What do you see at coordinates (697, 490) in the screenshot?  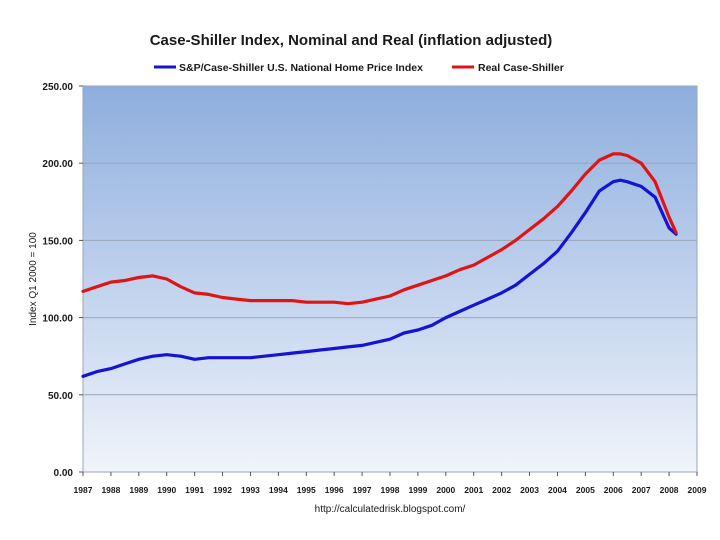 I see `x-tick-label: 2009` at bounding box center [697, 490].